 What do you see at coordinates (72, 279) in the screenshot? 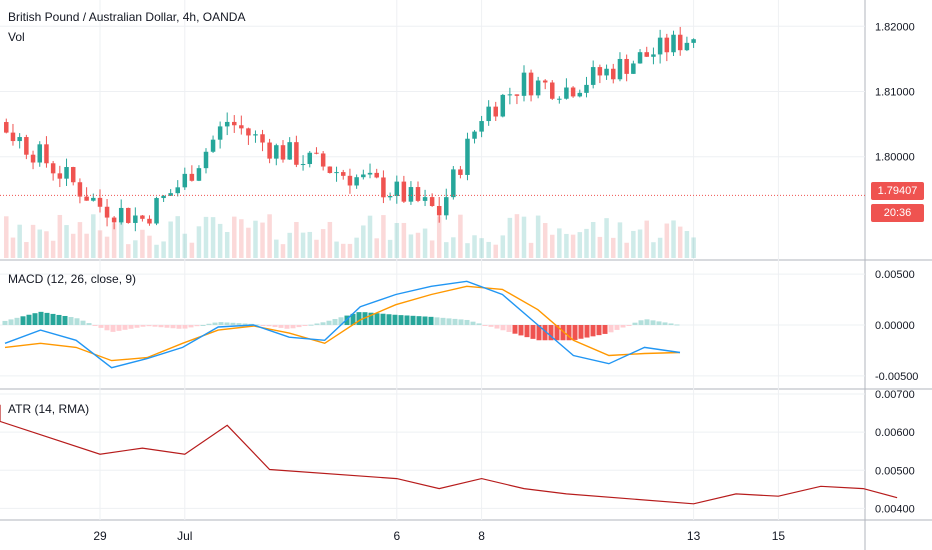
I see `macd-label: MACD (12, 26, close, 9)` at bounding box center [72, 279].